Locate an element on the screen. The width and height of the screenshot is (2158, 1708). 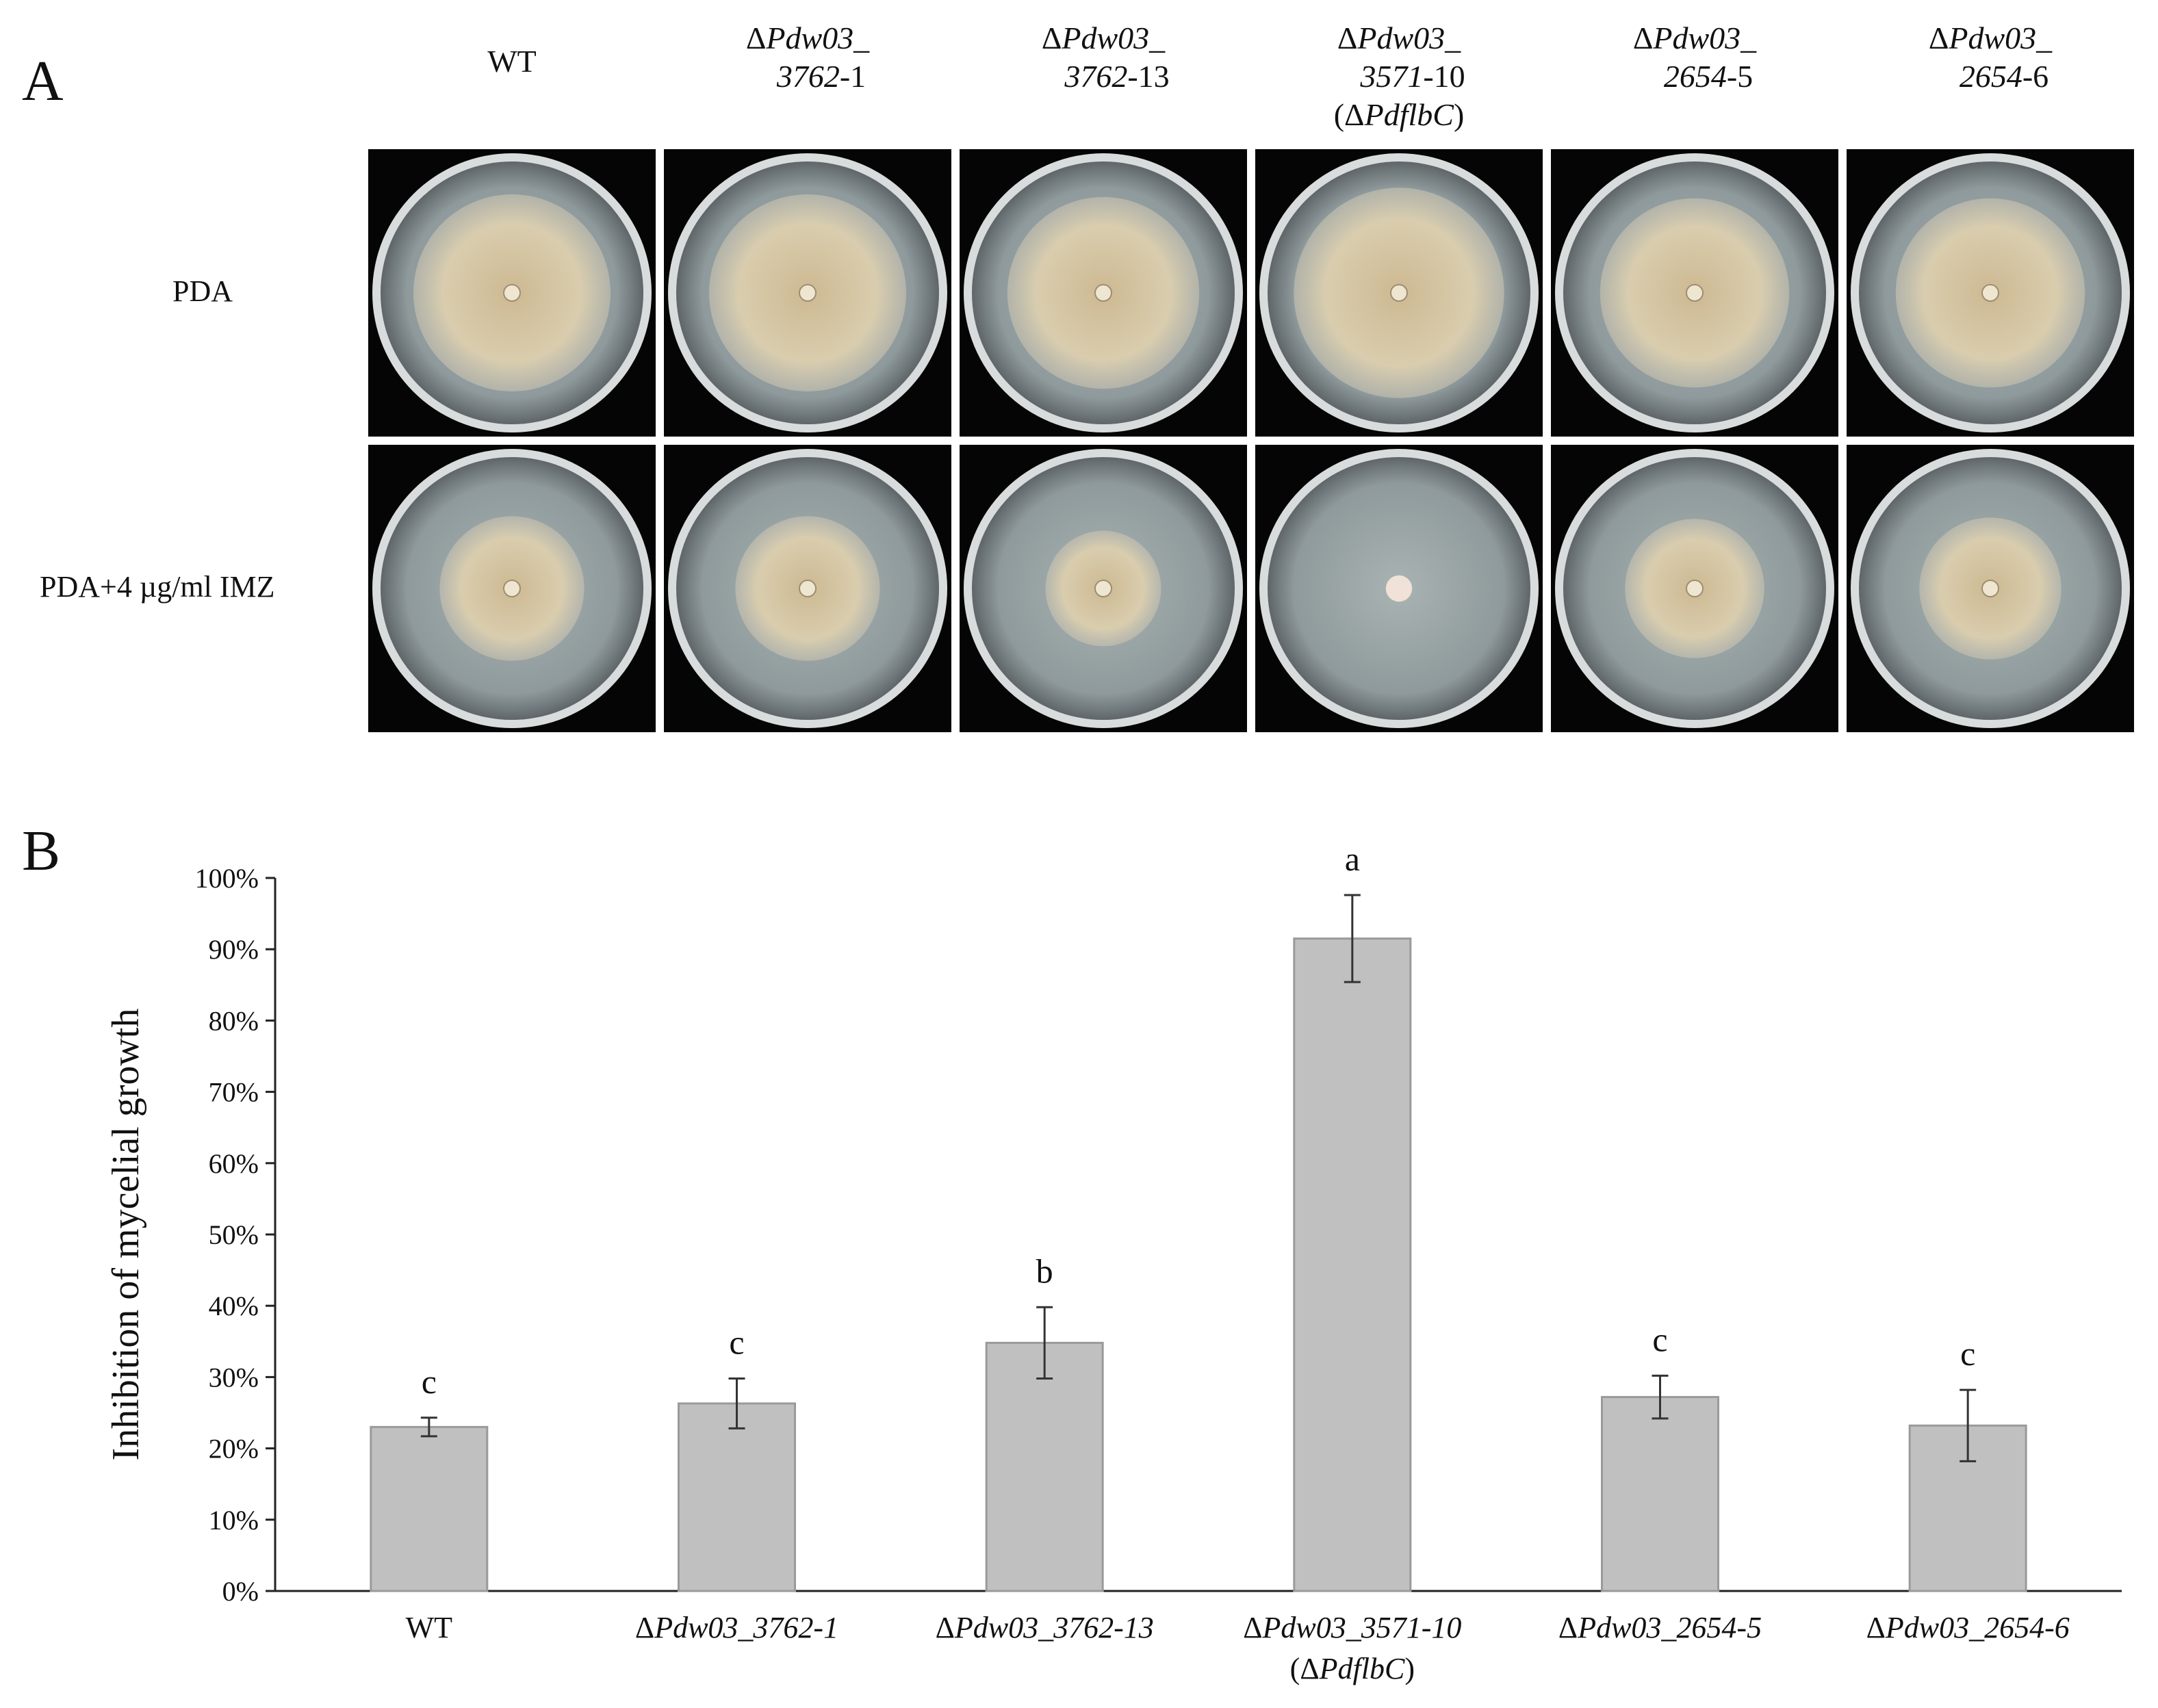
y-tick-label: 100% is located at coordinates (227, 878).